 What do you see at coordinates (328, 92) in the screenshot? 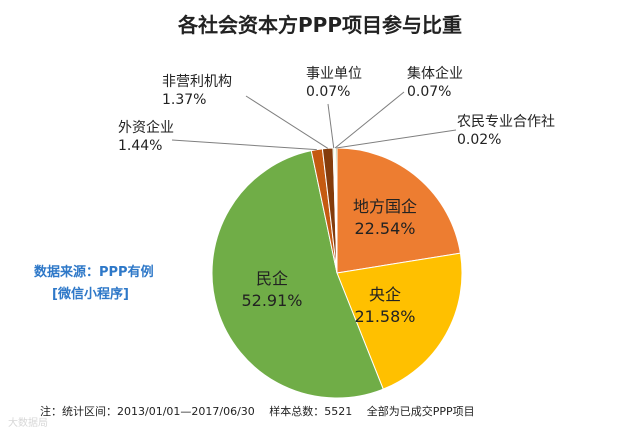
I see `slice-6-value: 0.07%` at bounding box center [328, 92].